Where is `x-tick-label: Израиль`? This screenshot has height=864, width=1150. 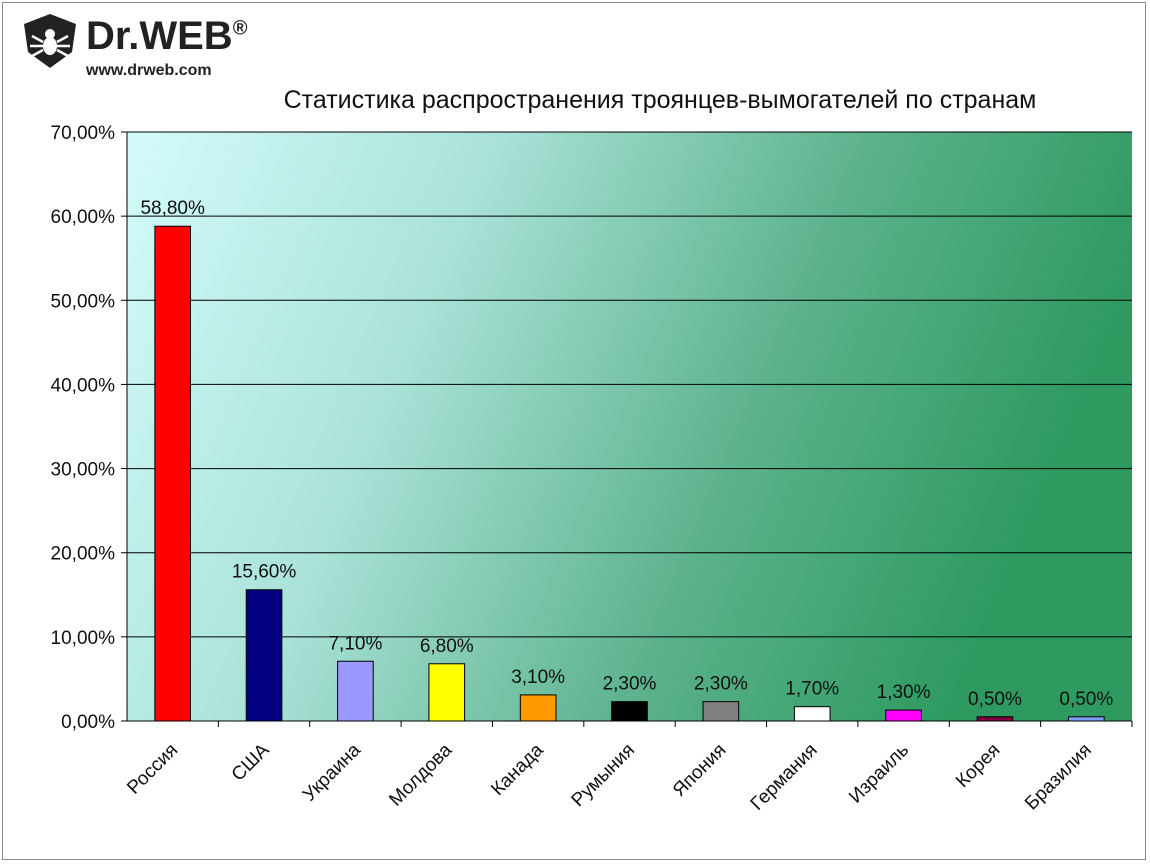
x-tick-label: Израиль is located at coordinates (879, 774).